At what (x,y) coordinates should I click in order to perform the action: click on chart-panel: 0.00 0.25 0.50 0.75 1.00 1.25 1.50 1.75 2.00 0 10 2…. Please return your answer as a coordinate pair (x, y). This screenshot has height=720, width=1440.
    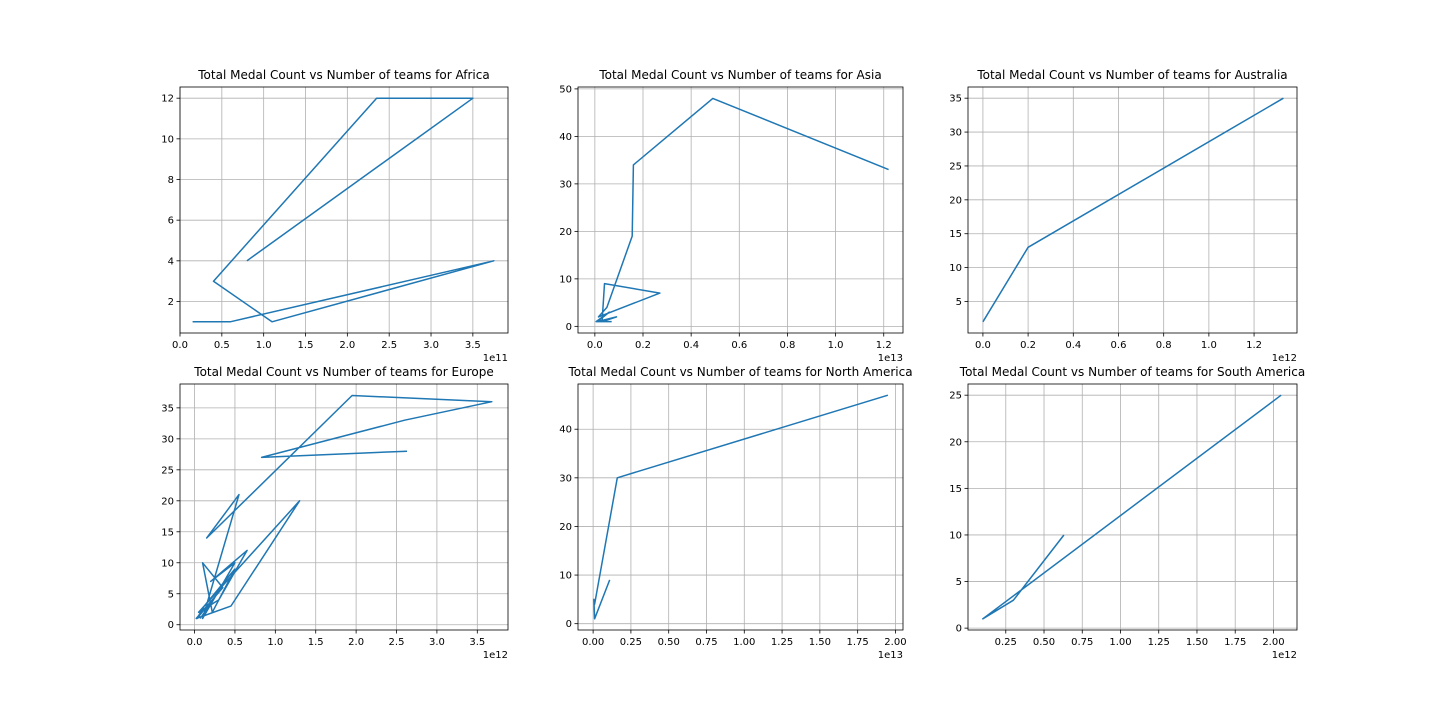
    Looking at the image, I should click on (735, 513).